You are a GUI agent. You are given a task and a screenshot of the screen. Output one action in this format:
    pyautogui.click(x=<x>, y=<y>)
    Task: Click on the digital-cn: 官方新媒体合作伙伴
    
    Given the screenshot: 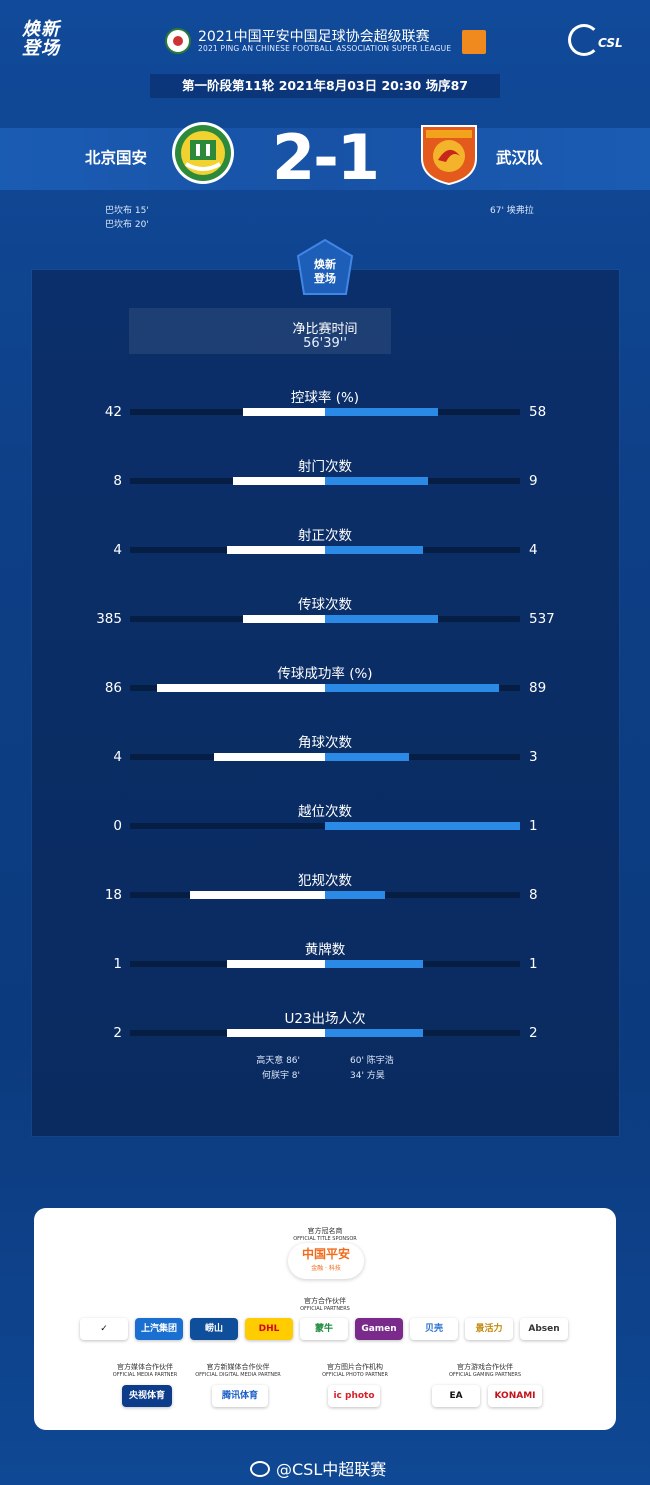 What is the action you would take?
    pyautogui.click(x=238, y=1367)
    